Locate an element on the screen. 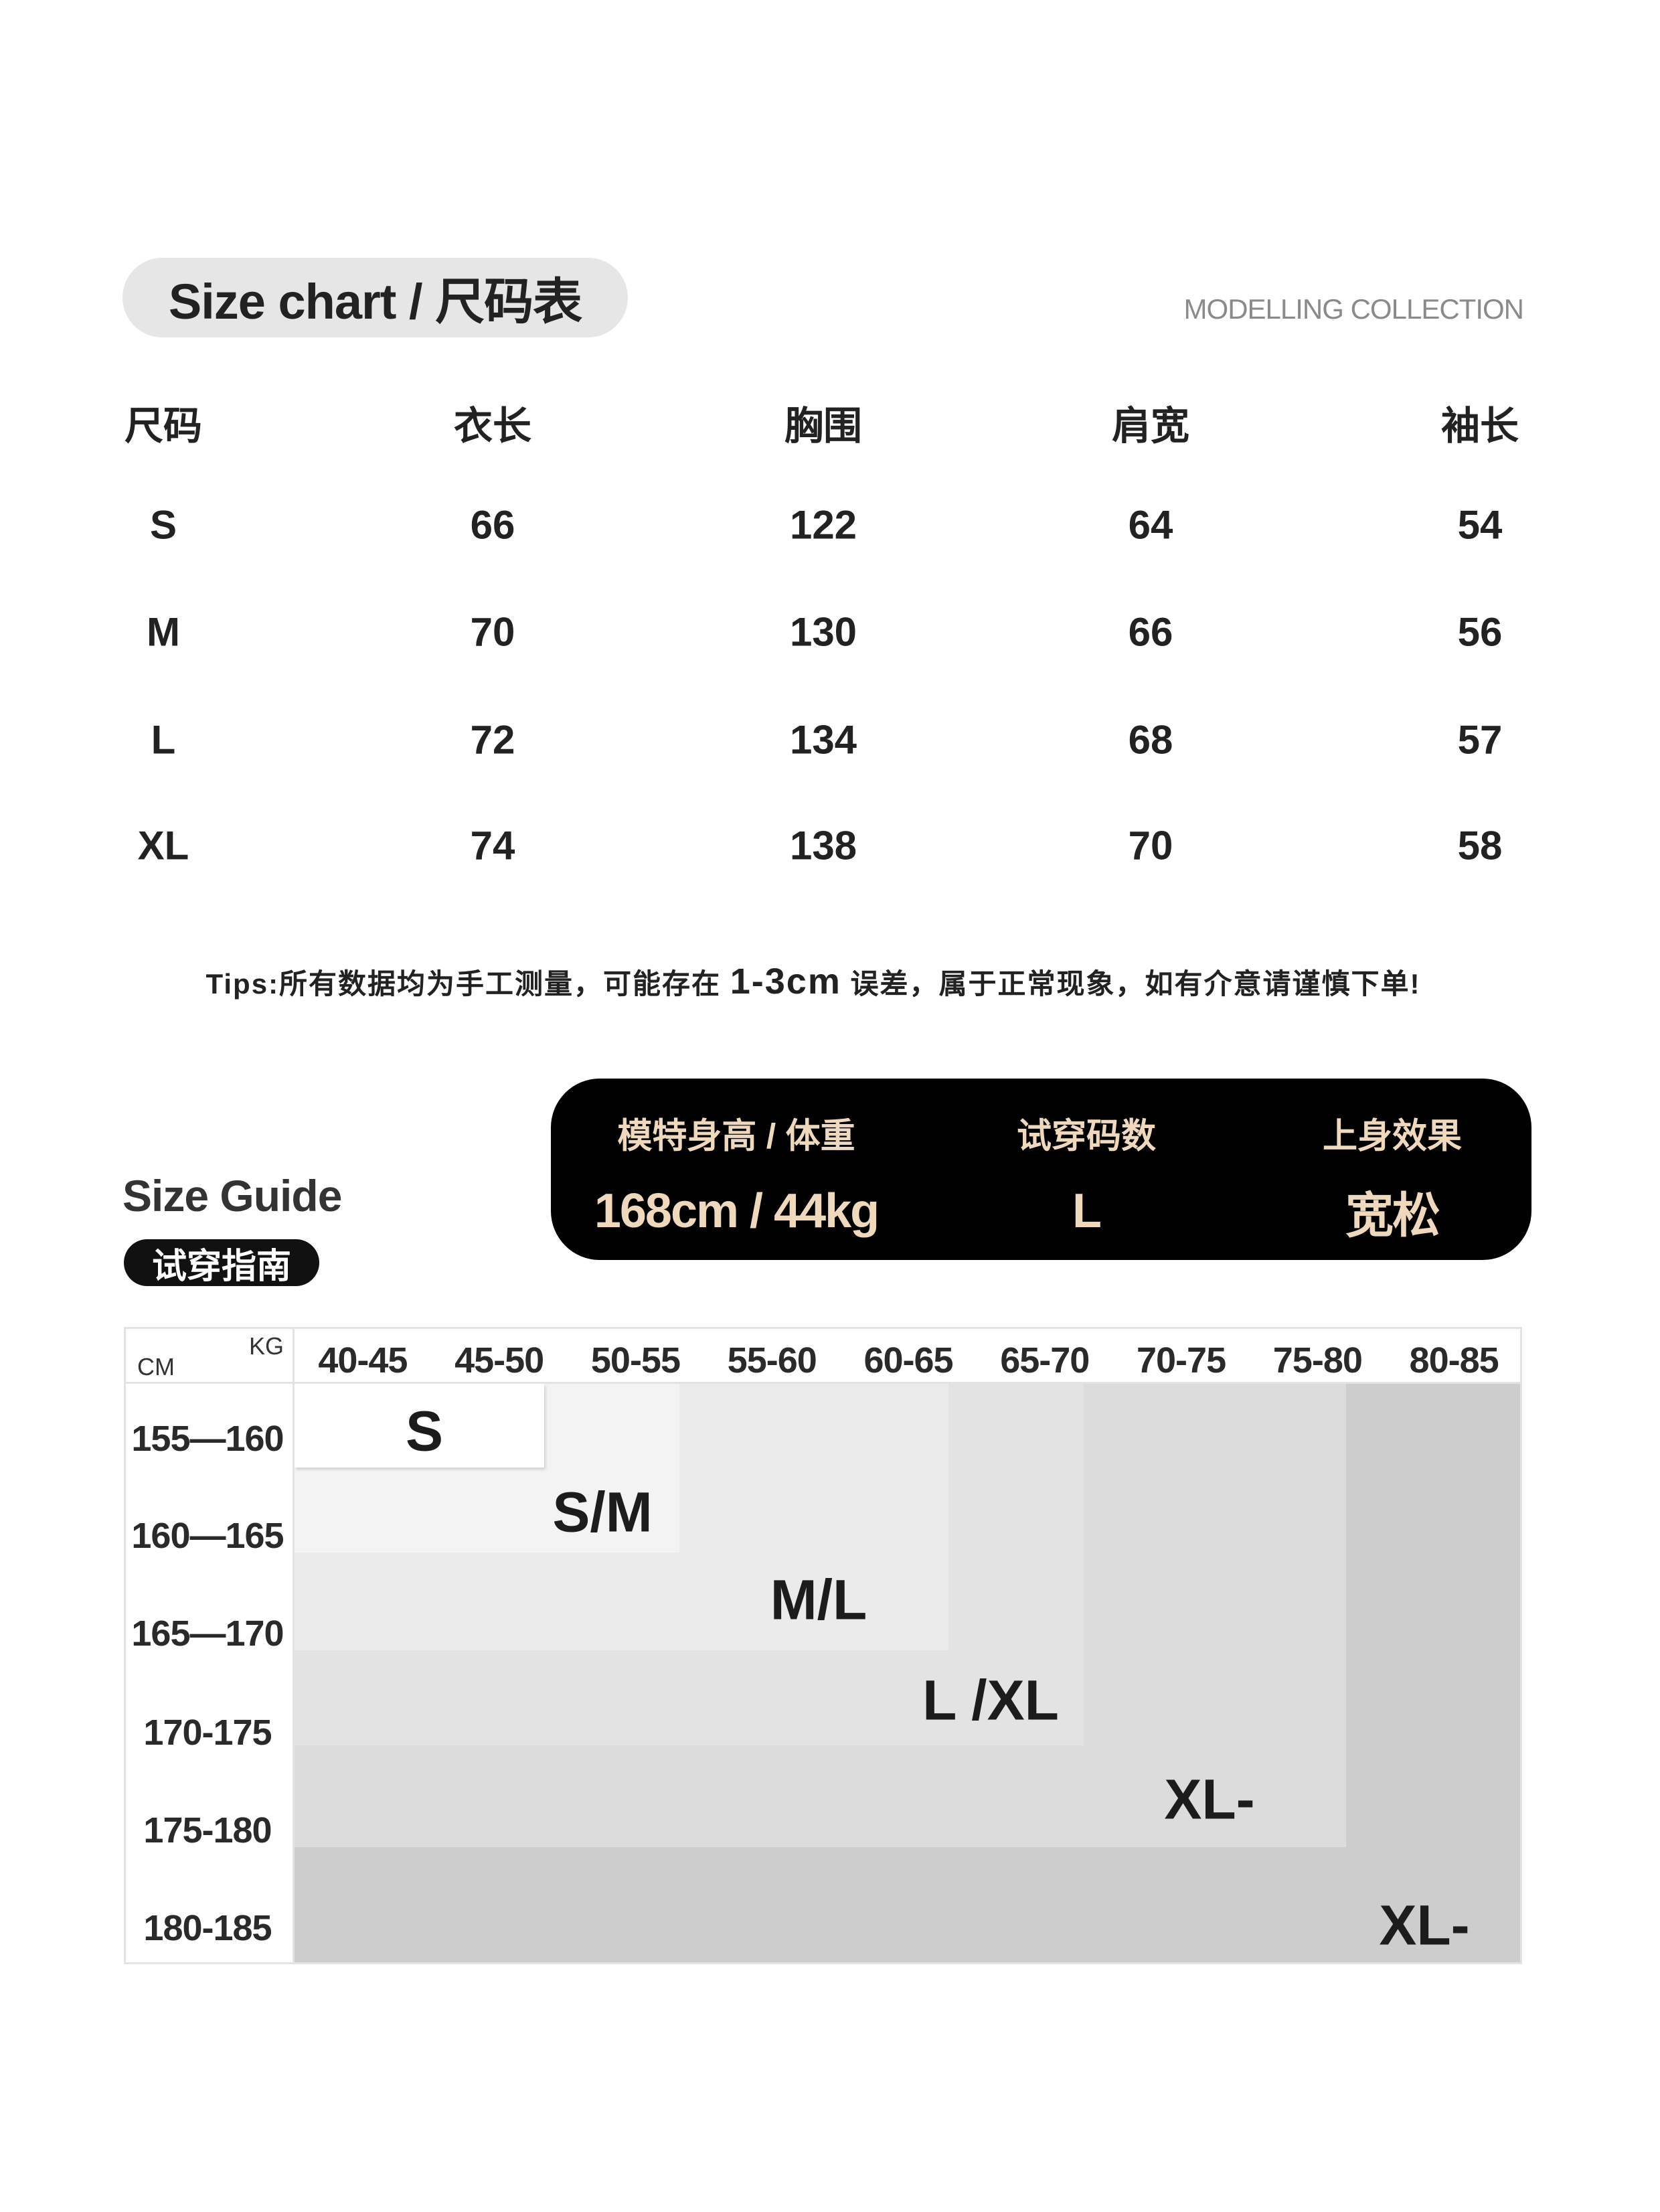 The image size is (1660, 2212). tips-suffix: 误差，属于正常现象，如有介意请谨慎下单! is located at coordinates (1135, 984).